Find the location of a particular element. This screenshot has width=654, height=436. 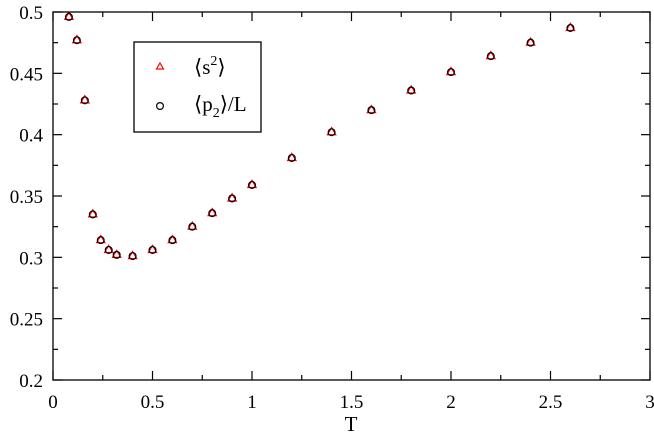

y-tick-label: 0.3 is located at coordinates (31, 258).